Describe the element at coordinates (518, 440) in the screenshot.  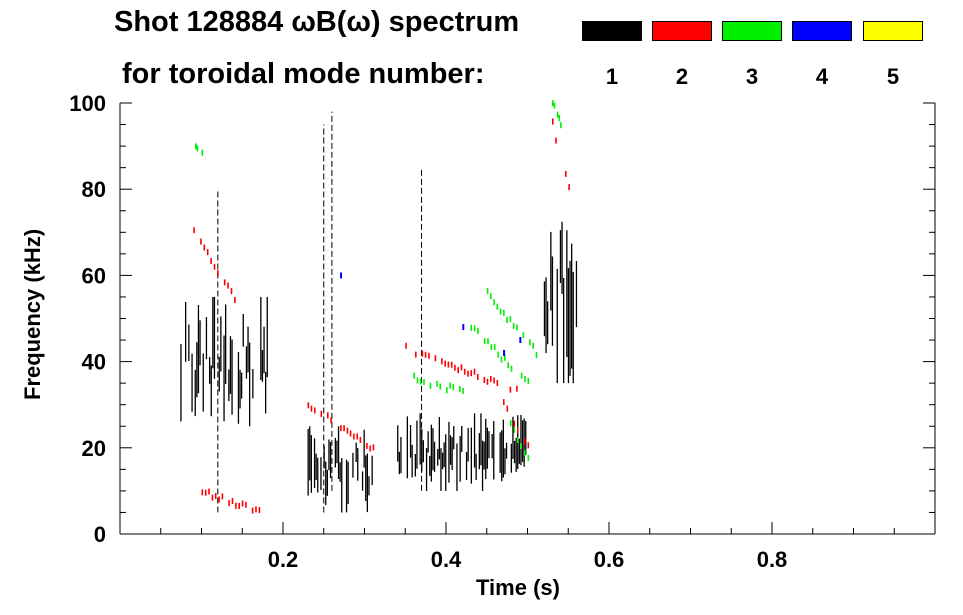
I see `series-mode-3-chirp-3-dash` at that location.